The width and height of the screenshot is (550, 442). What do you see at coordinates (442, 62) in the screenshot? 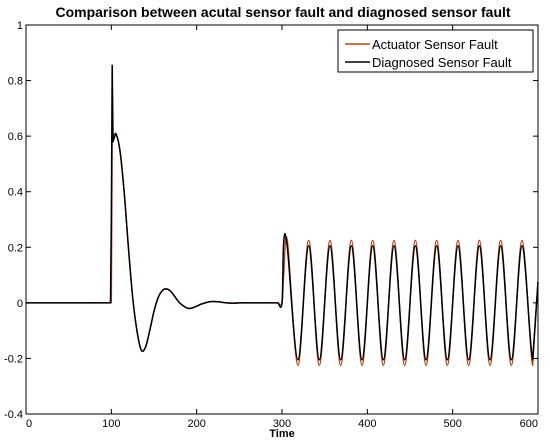
I see `legend-label-diagnosed: Diagnosed Sensor Fault` at bounding box center [442, 62].